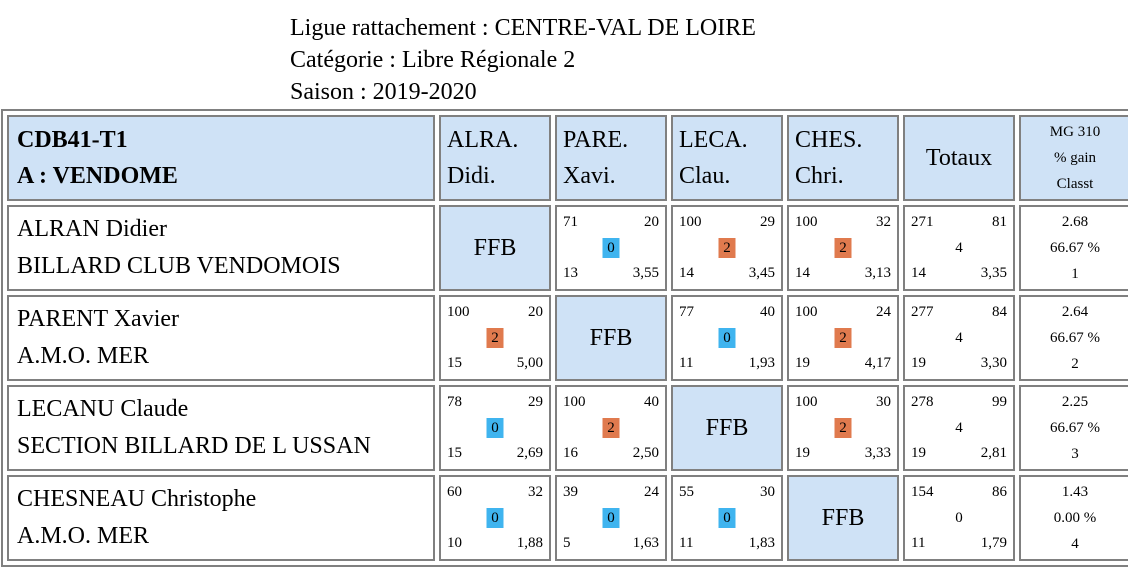 This screenshot has width=1128, height=567. What do you see at coordinates (645, 273) in the screenshot?
I see `score-bottom-right: 3,55` at bounding box center [645, 273].